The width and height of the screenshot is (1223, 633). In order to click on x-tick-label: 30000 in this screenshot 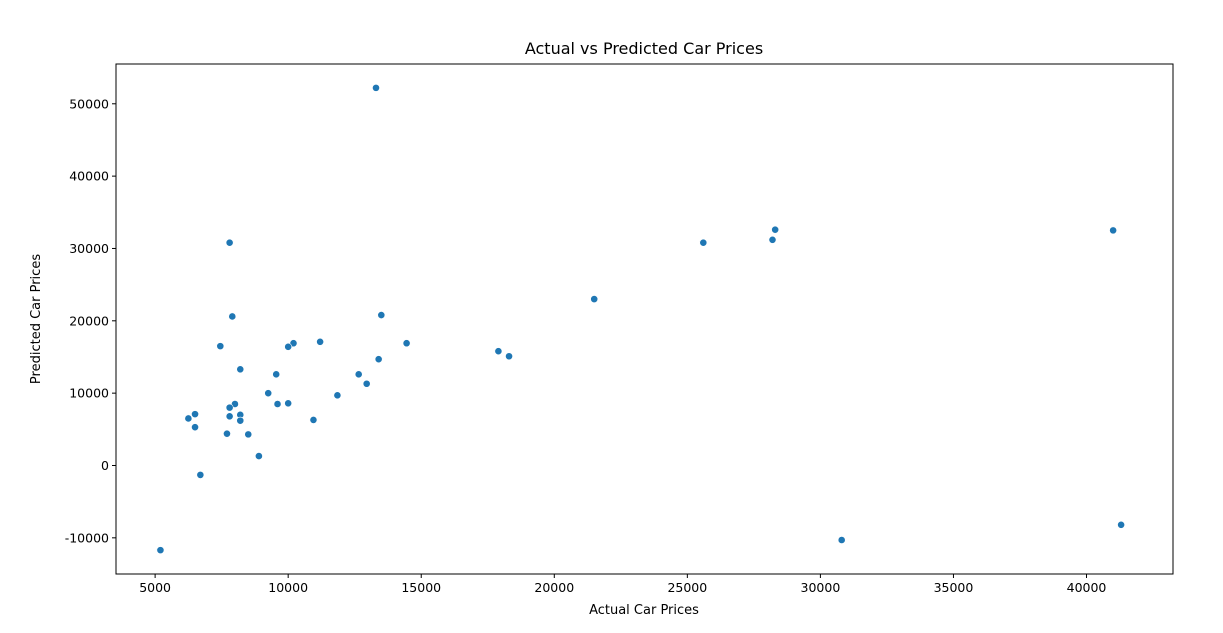, I will do `click(821, 587)`.